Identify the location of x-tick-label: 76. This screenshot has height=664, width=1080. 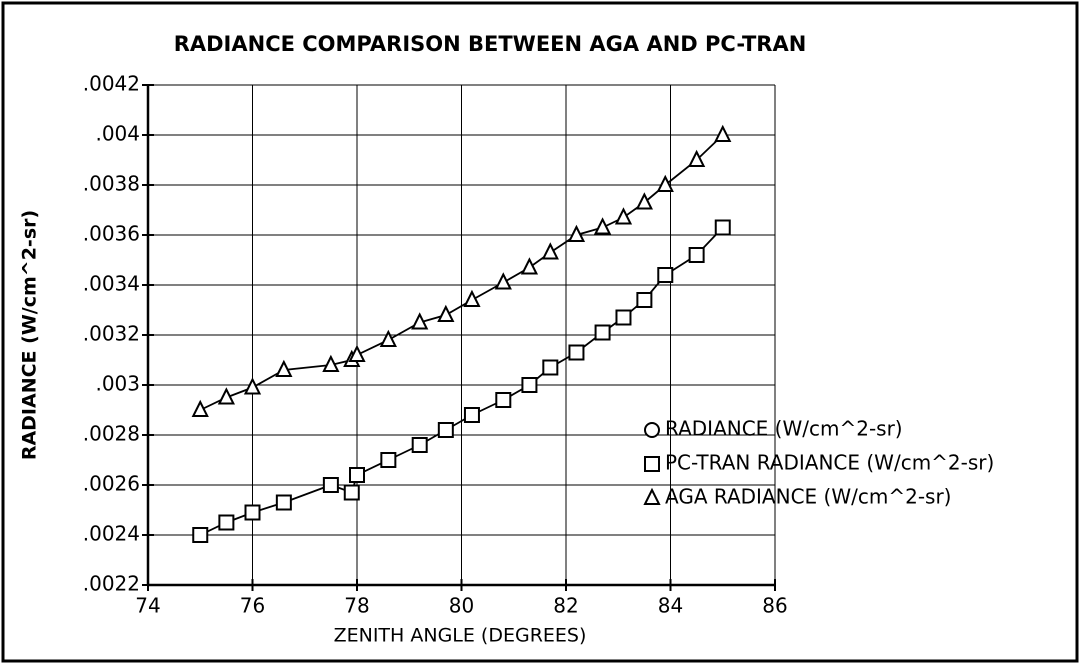
(252, 606).